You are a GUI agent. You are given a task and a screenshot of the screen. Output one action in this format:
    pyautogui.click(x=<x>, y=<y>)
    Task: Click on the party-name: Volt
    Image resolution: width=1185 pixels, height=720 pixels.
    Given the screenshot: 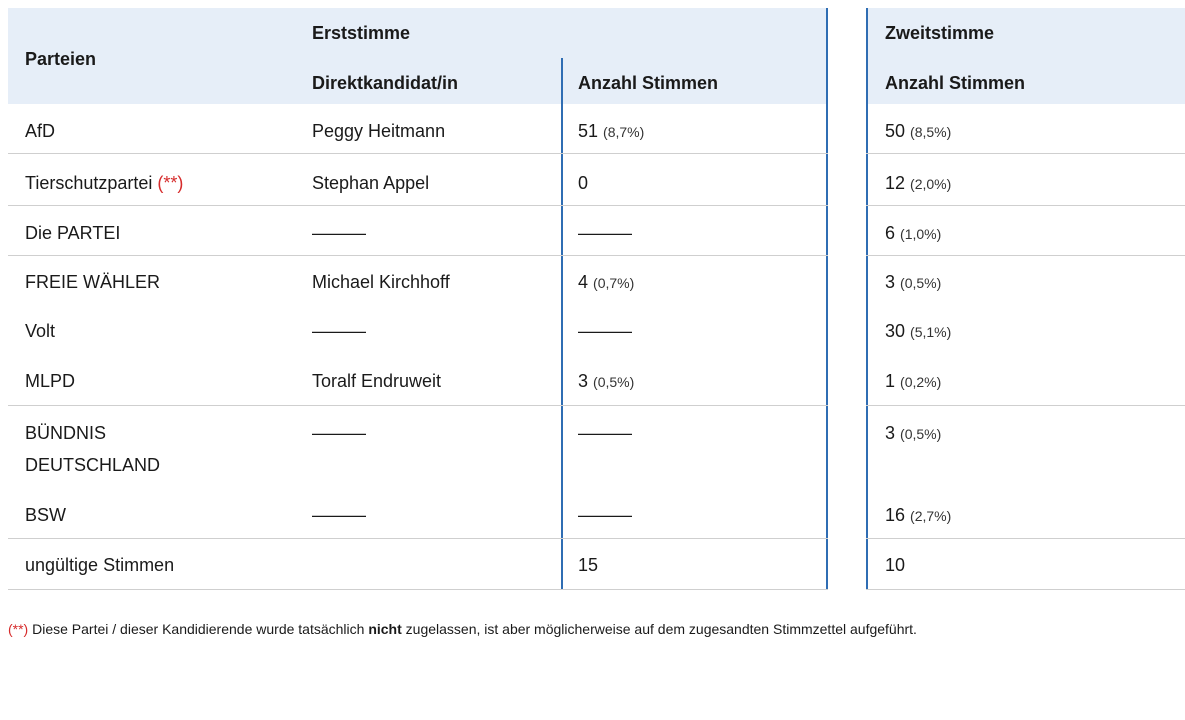 What is the action you would take?
    pyautogui.click(x=40, y=331)
    